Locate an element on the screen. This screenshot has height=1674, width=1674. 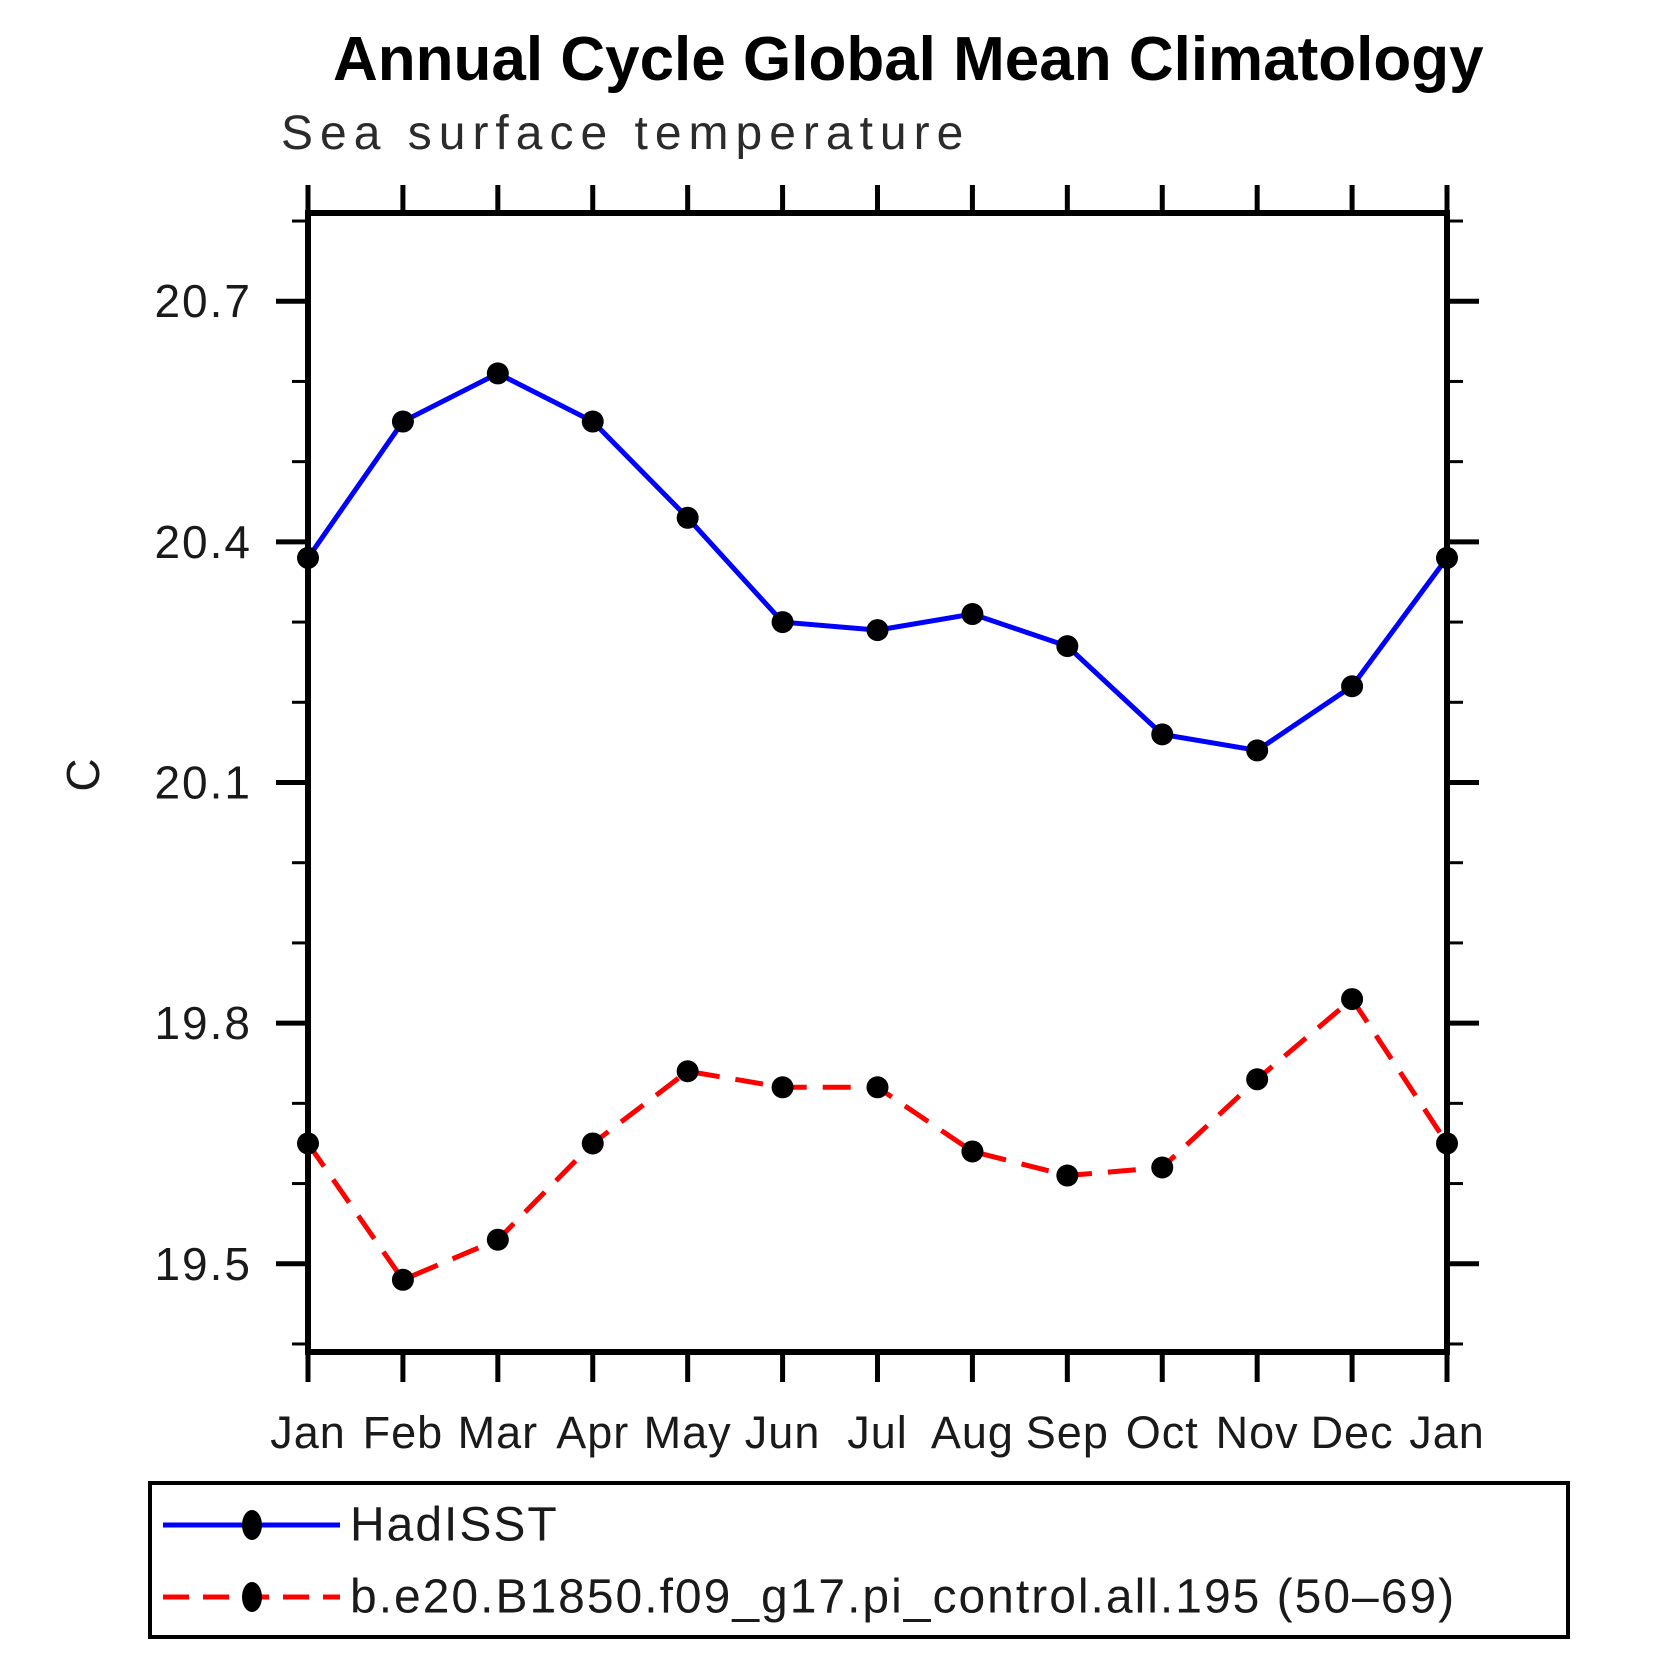
chart-subtitle: Sea surface temperature is located at coordinates (626, 133).